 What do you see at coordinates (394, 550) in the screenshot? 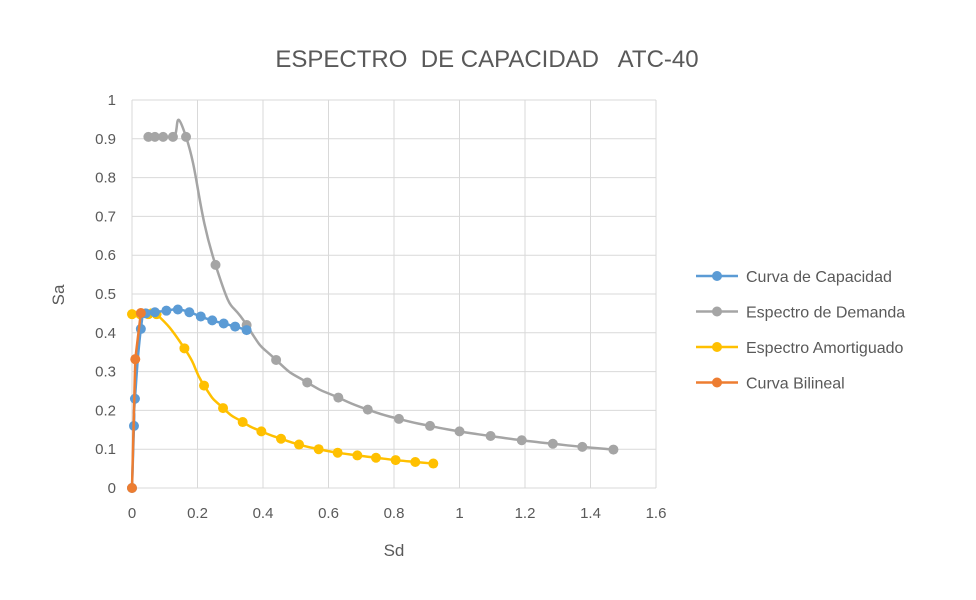
I see `x-axis-title: Sd` at bounding box center [394, 550].